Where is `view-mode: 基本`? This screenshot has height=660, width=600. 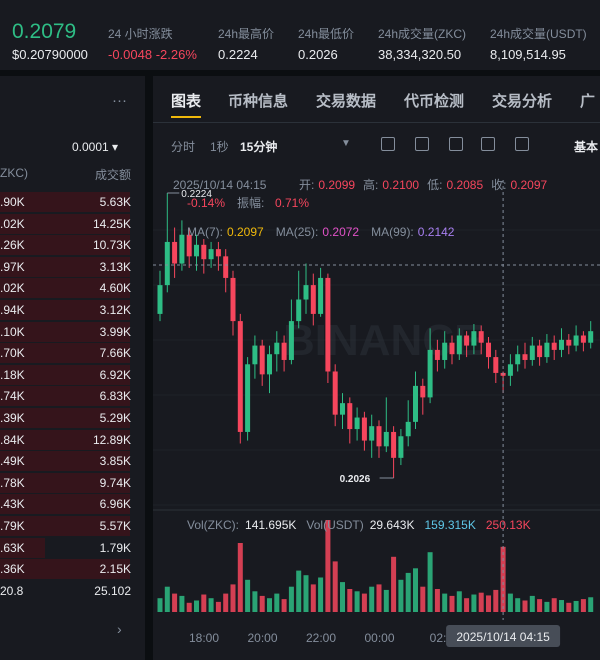 view-mode: 基本 is located at coordinates (586, 147).